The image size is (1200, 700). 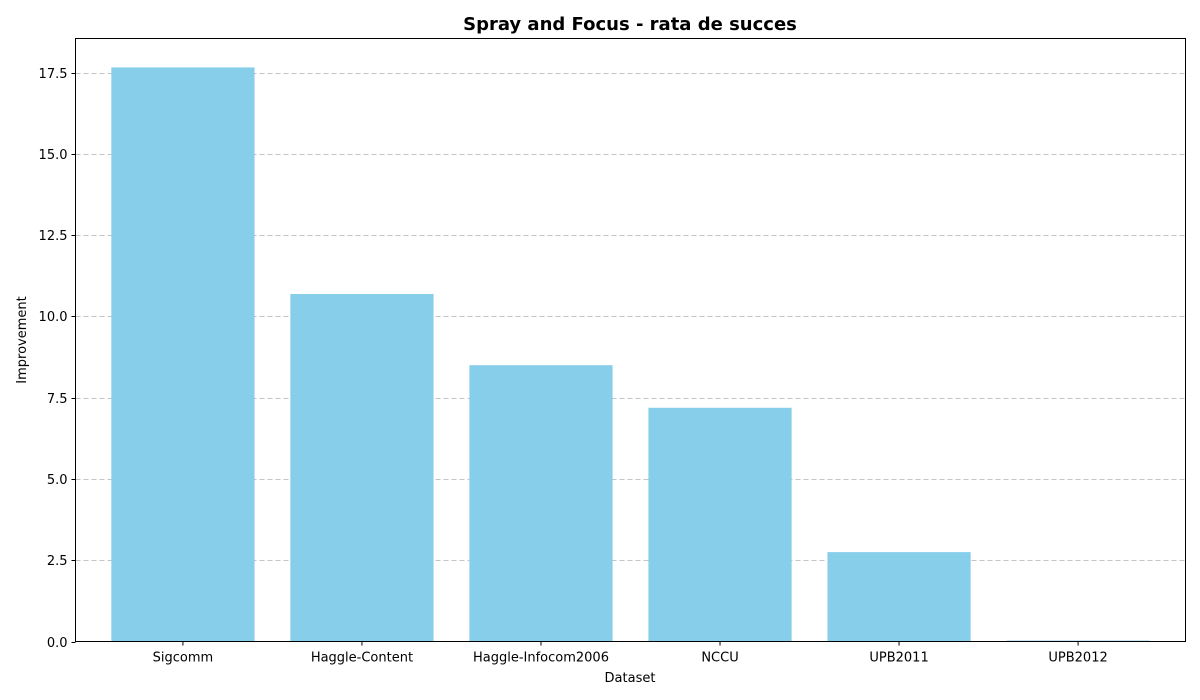 I want to click on chart-title: Spray and Focus - rata de succes, so click(x=630, y=24).